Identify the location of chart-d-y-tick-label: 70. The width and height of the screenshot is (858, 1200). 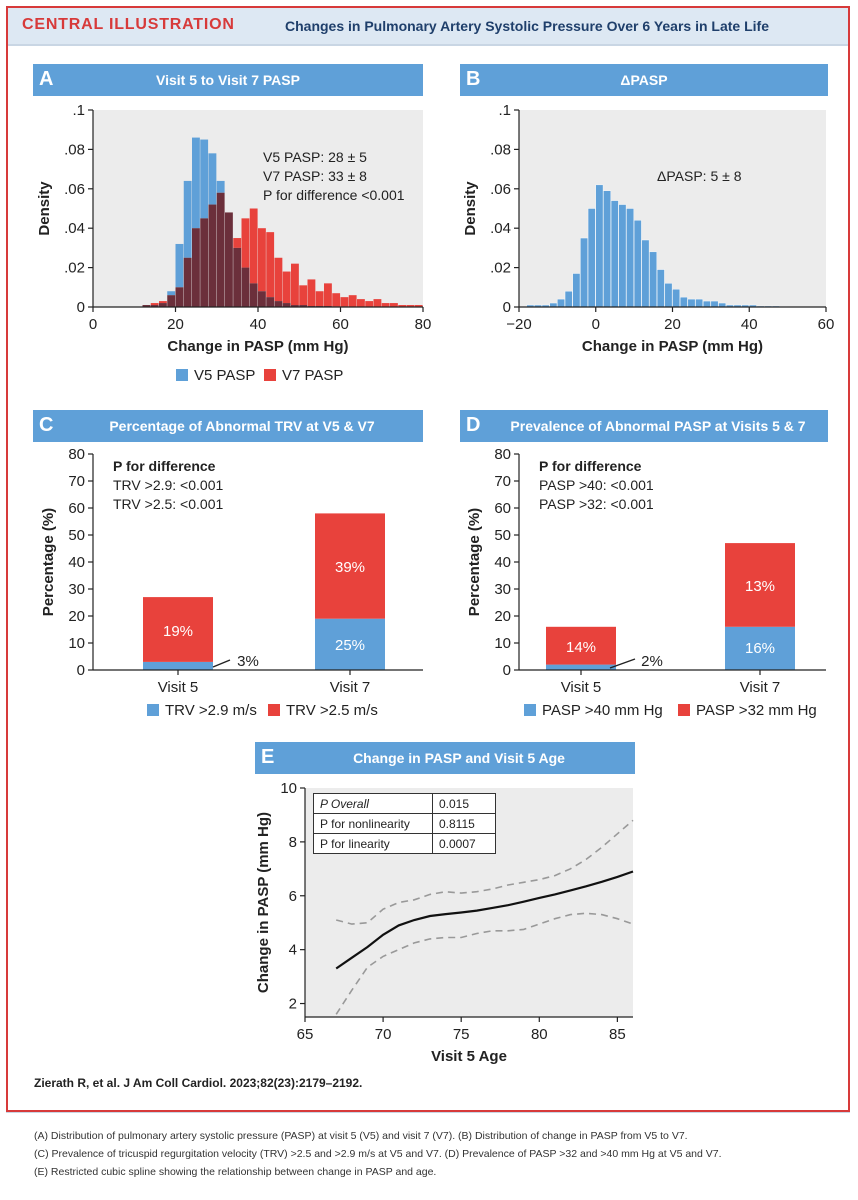
(502, 481).